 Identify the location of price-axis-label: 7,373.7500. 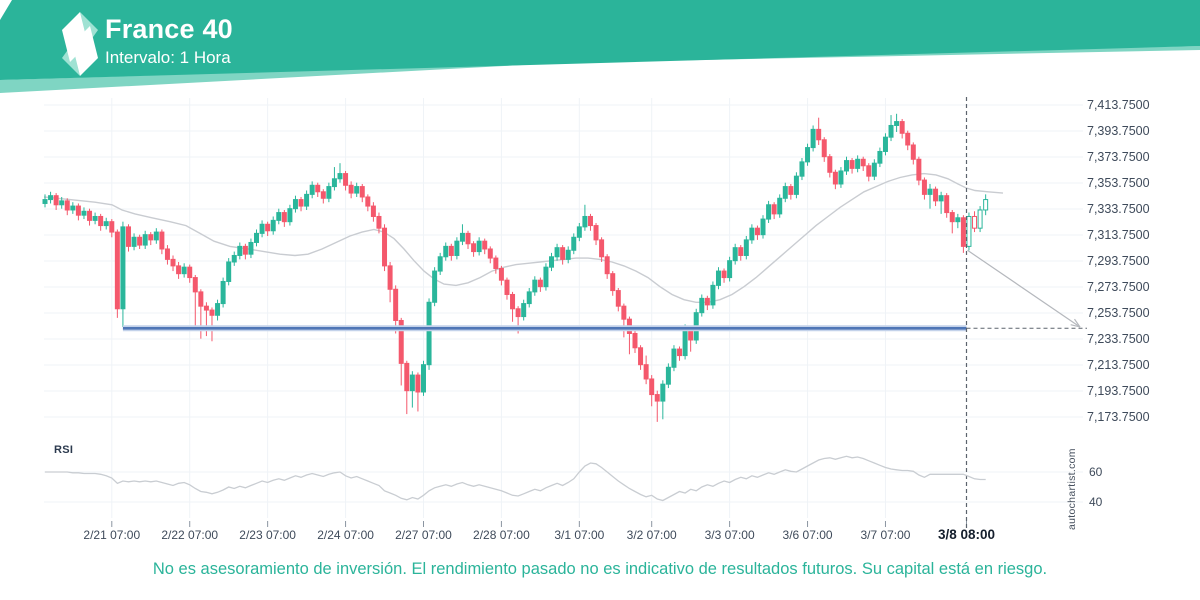
(1118, 157).